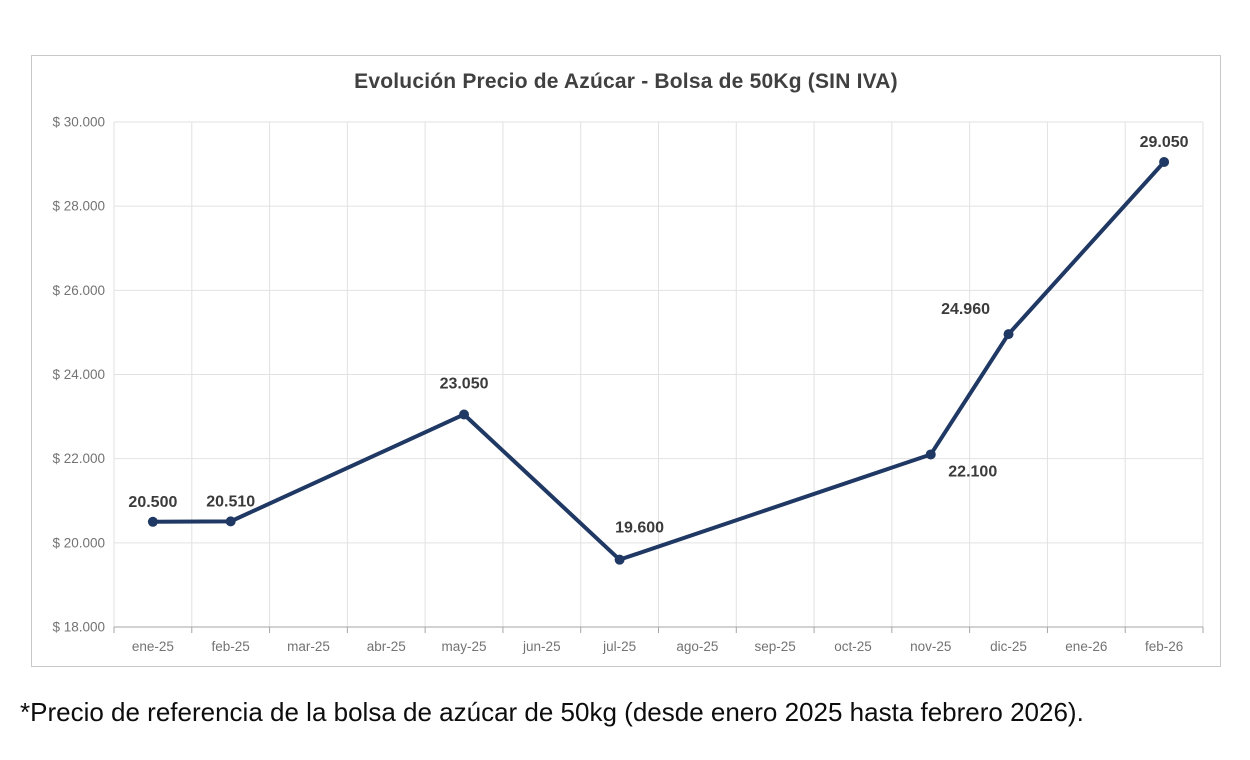  Describe the element at coordinates (1008, 646) in the screenshot. I see `x-tick-label: dic-25` at that location.